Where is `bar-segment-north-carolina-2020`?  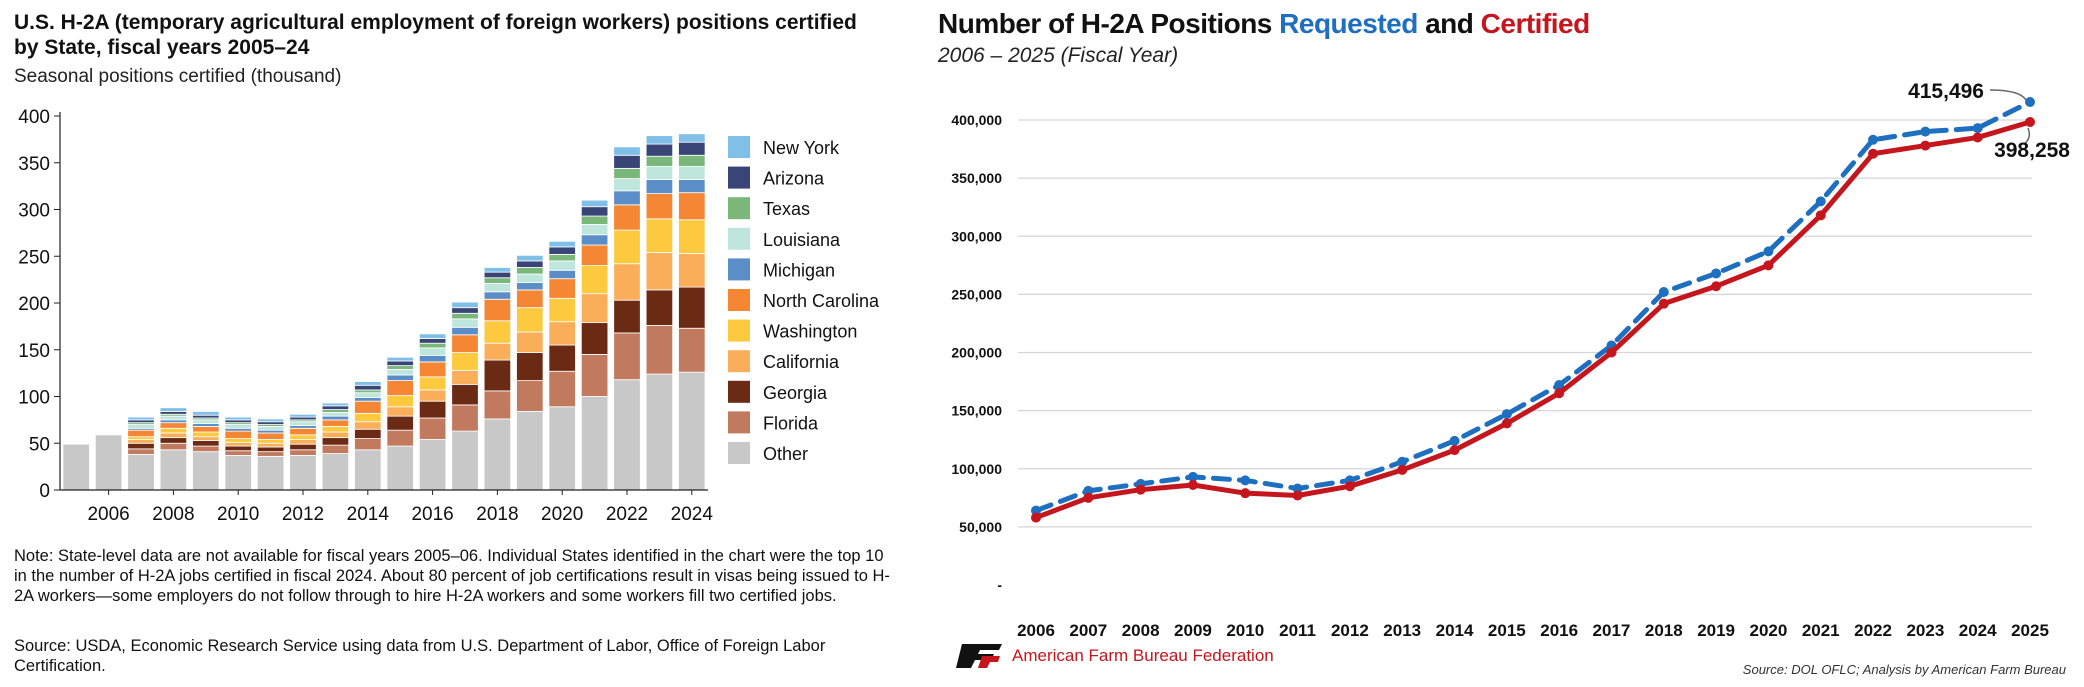 bar-segment-north-carolina-2020 is located at coordinates (562, 288).